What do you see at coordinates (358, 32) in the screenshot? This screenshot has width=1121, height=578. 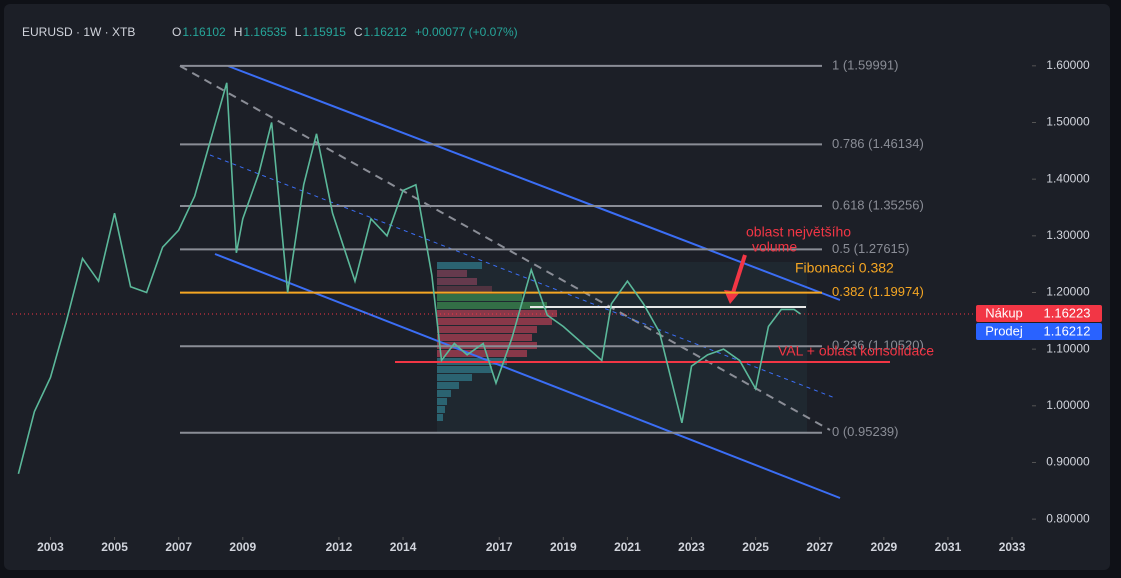 I see `ohlc-key: C` at bounding box center [358, 32].